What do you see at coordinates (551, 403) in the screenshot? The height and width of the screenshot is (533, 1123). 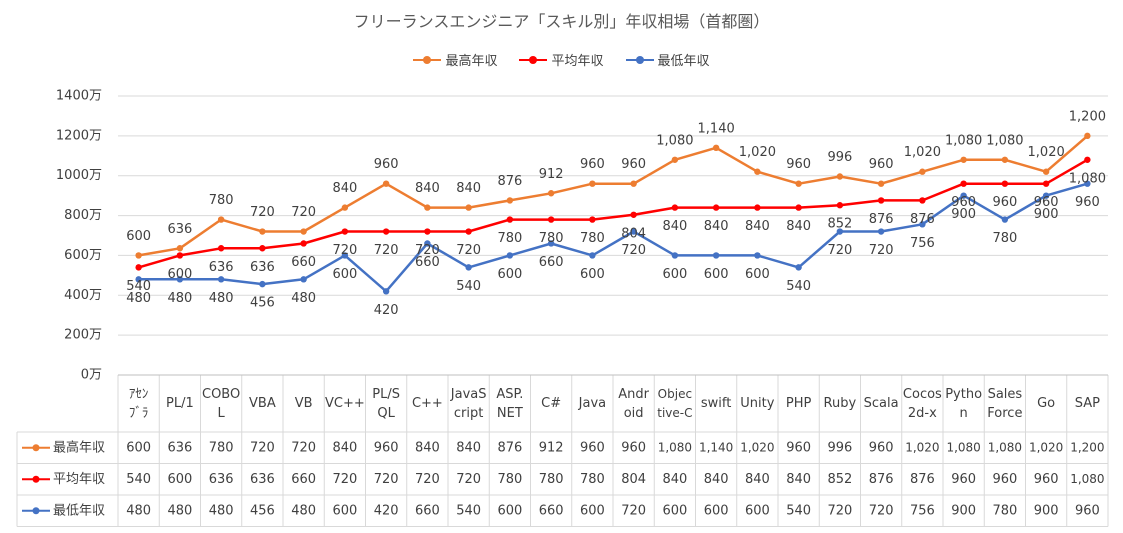 I see `category-label: C#` at bounding box center [551, 403].